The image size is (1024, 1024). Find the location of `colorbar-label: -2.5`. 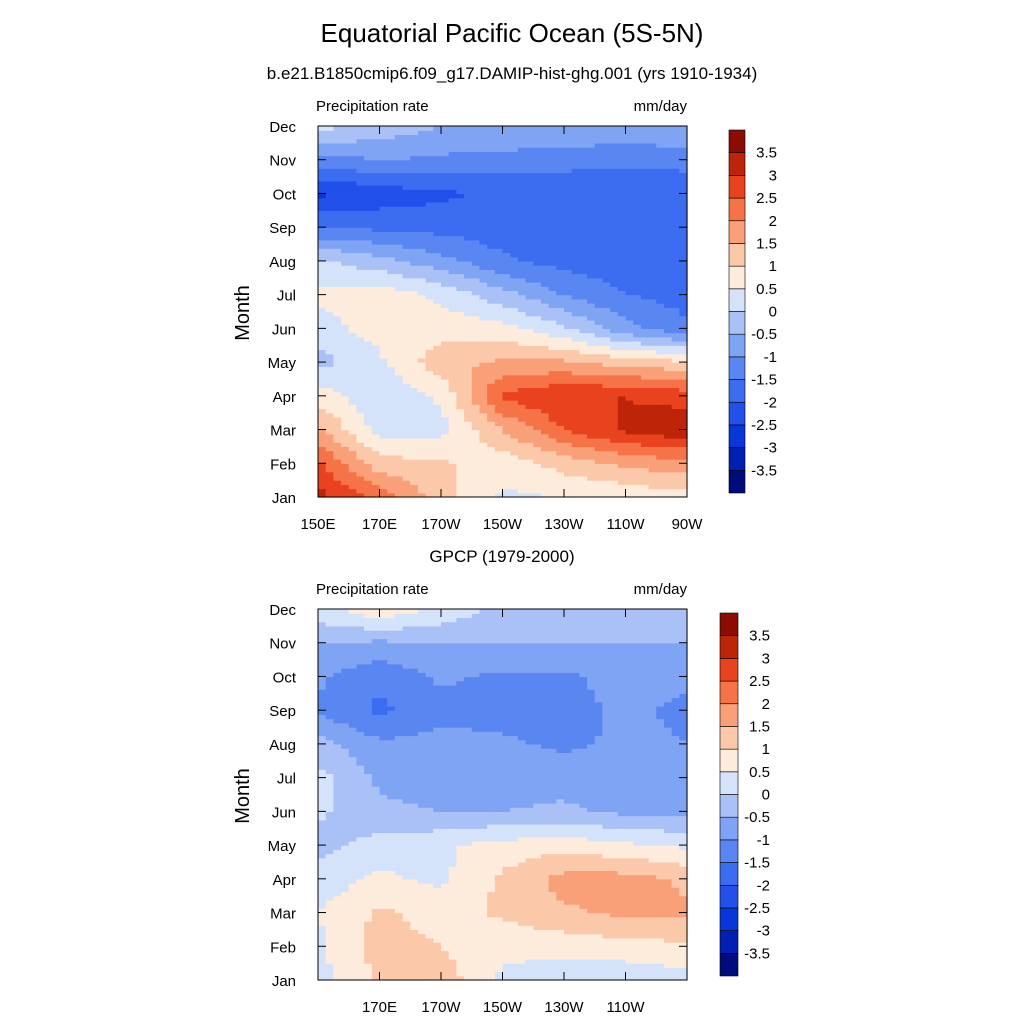

colorbar-label: -2.5 is located at coordinates (764, 425).